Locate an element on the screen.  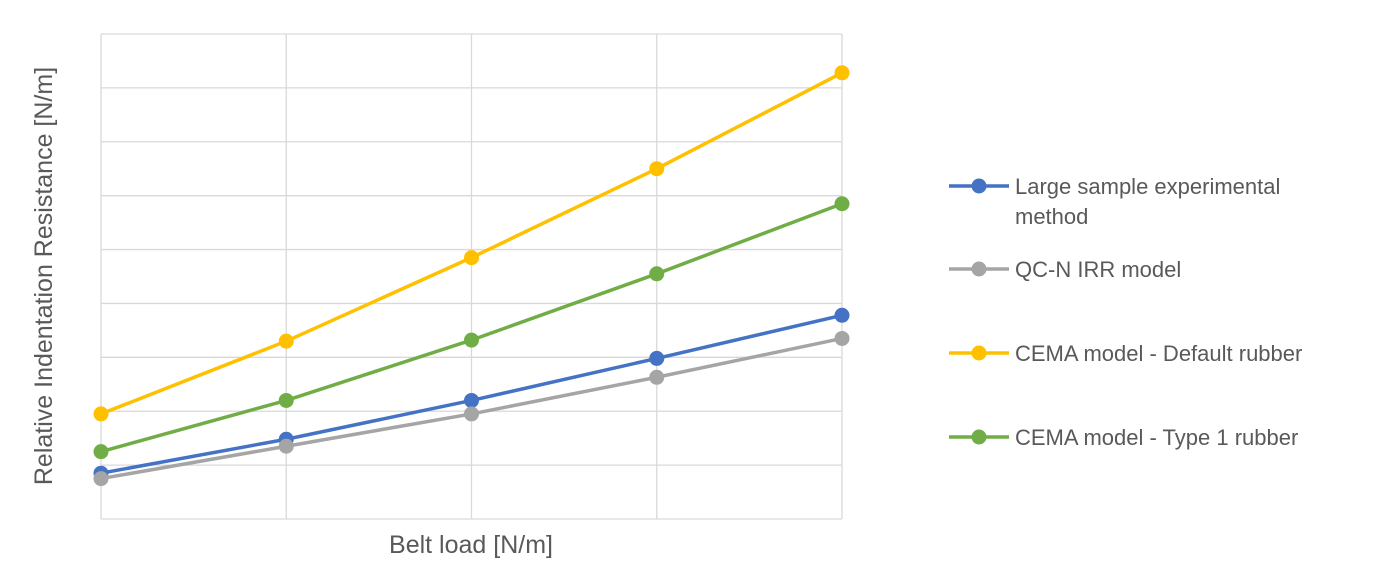
legend-entry-4: CEMA model - Type 1 rubber is located at coordinates (1123, 437).